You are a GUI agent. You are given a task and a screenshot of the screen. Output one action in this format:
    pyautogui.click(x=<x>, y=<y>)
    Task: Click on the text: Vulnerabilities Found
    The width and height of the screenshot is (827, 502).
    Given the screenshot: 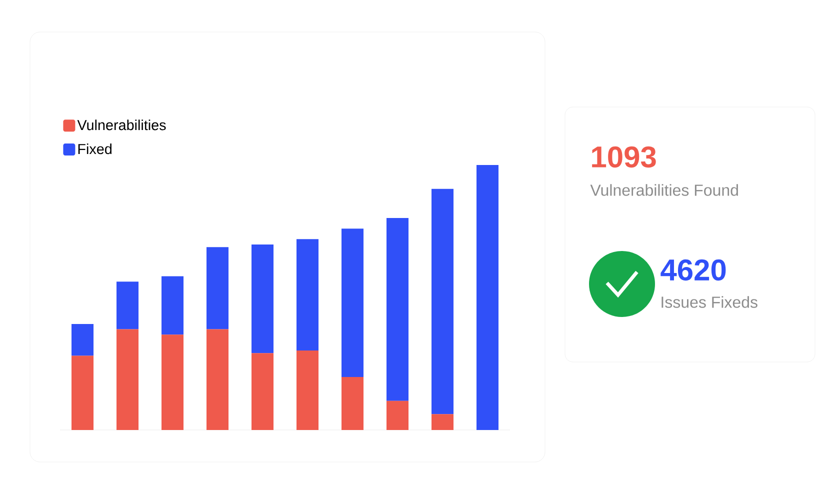 What is the action you would take?
    pyautogui.click(x=664, y=190)
    